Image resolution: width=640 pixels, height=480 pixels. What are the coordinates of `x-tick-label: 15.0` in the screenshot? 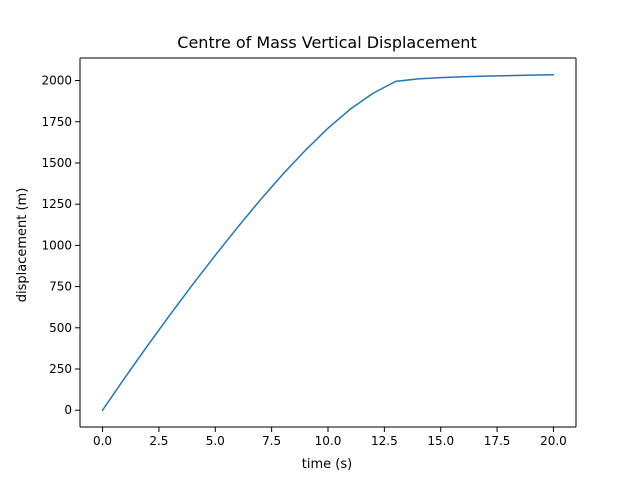 It's located at (440, 441).